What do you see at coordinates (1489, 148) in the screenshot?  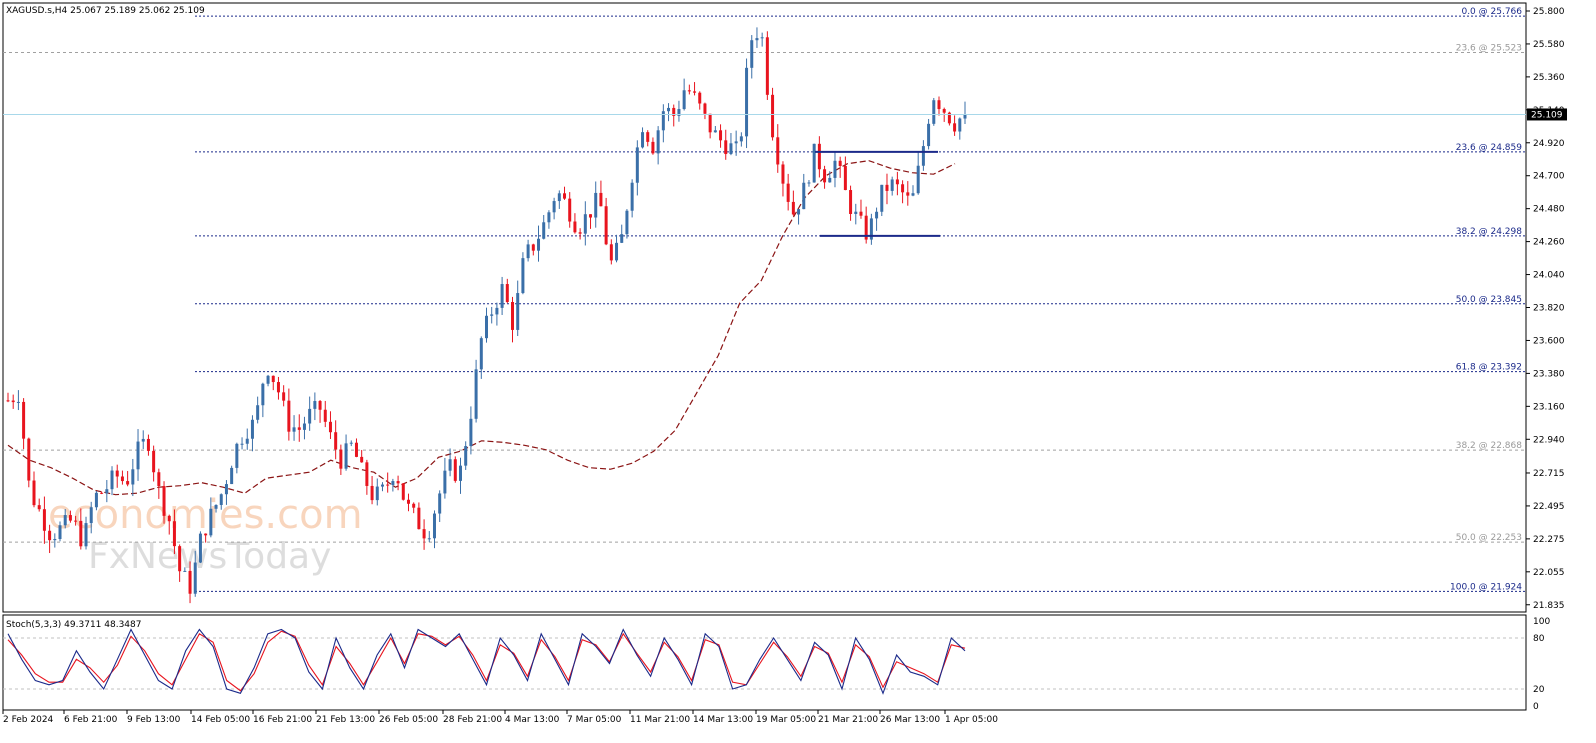 I see `fib-label: 23.6 @ 24.859` at bounding box center [1489, 148].